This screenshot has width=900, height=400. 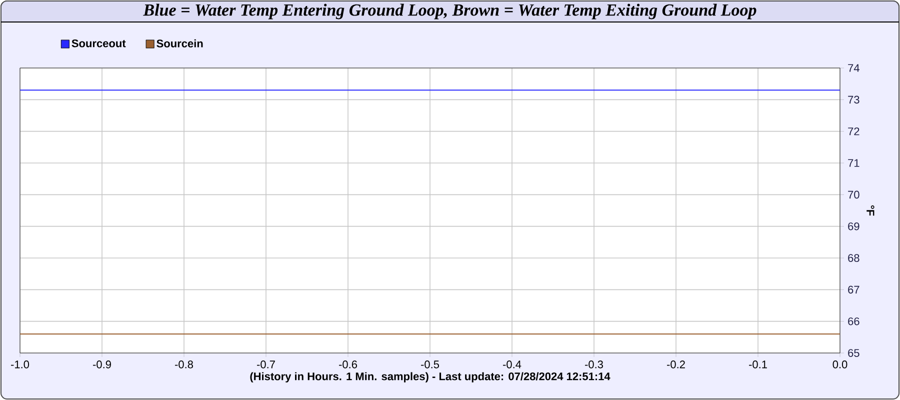 I want to click on x-axis-title: (History in Hours. 1 Min. samples) - Last update: 07/28/2024 12:51:14, so click(x=430, y=377).